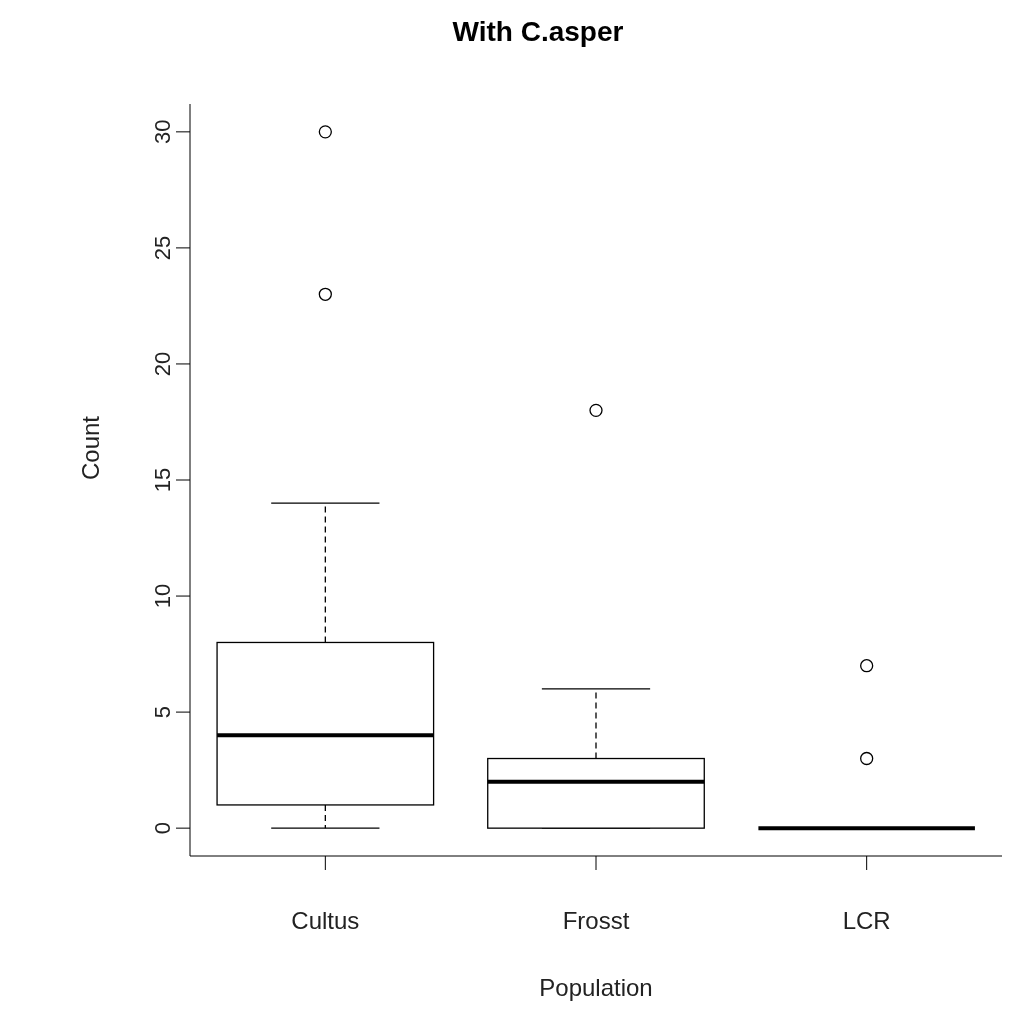 This screenshot has width=1016, height=1012. I want to click on y-tick-label: 20, so click(162, 364).